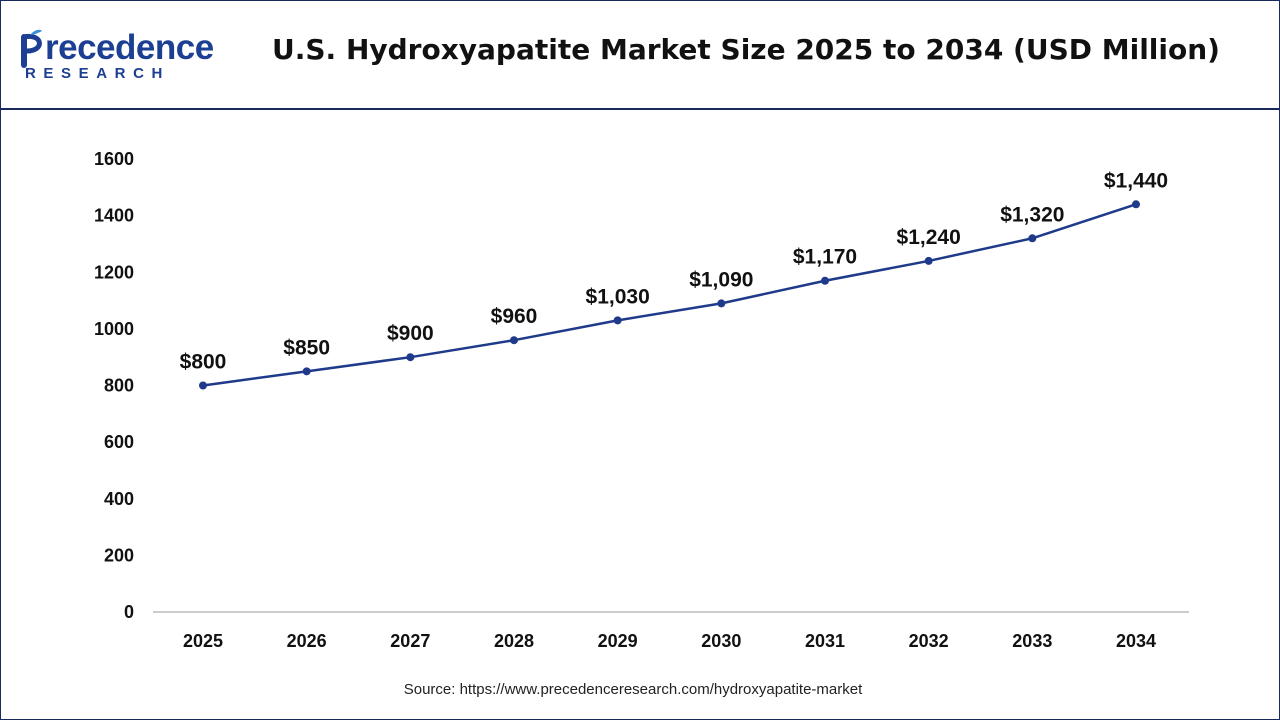  What do you see at coordinates (114, 272) in the screenshot?
I see `y-tick-label: 1200` at bounding box center [114, 272].